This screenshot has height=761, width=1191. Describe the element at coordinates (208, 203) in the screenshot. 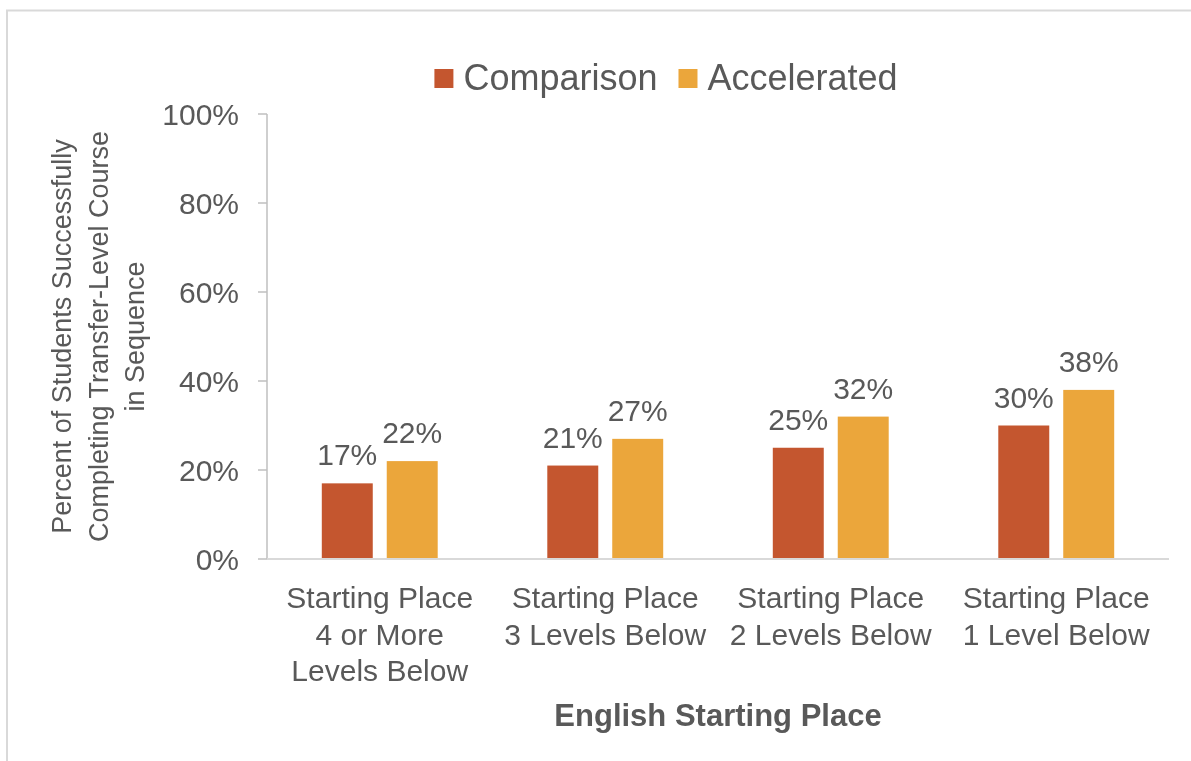

I see `y-tick-label: 80%` at that location.